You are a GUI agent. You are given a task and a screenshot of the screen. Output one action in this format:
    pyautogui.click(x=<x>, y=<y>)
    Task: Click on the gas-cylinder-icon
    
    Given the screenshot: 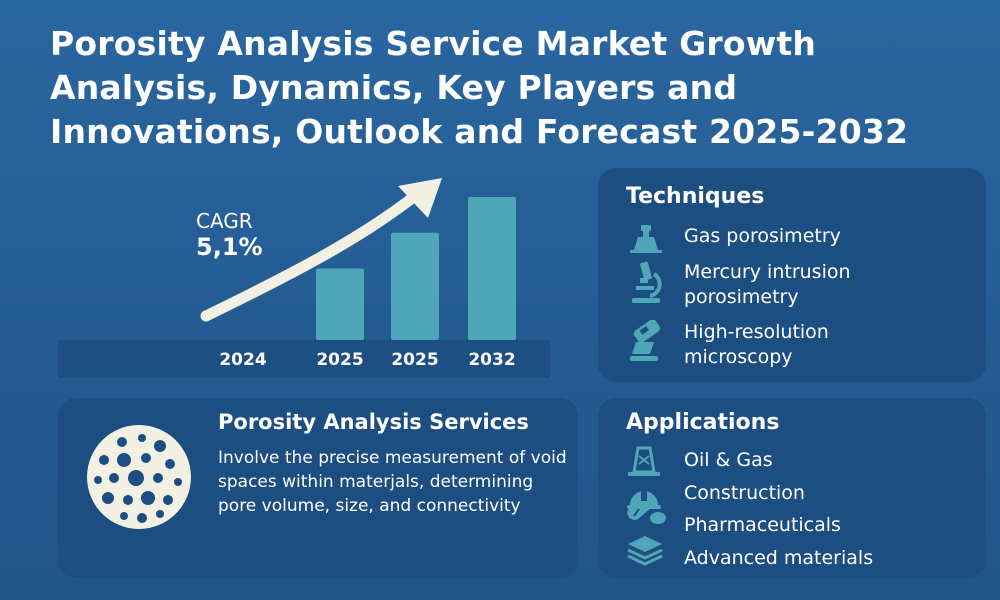 What is the action you would take?
    pyautogui.click(x=646, y=239)
    